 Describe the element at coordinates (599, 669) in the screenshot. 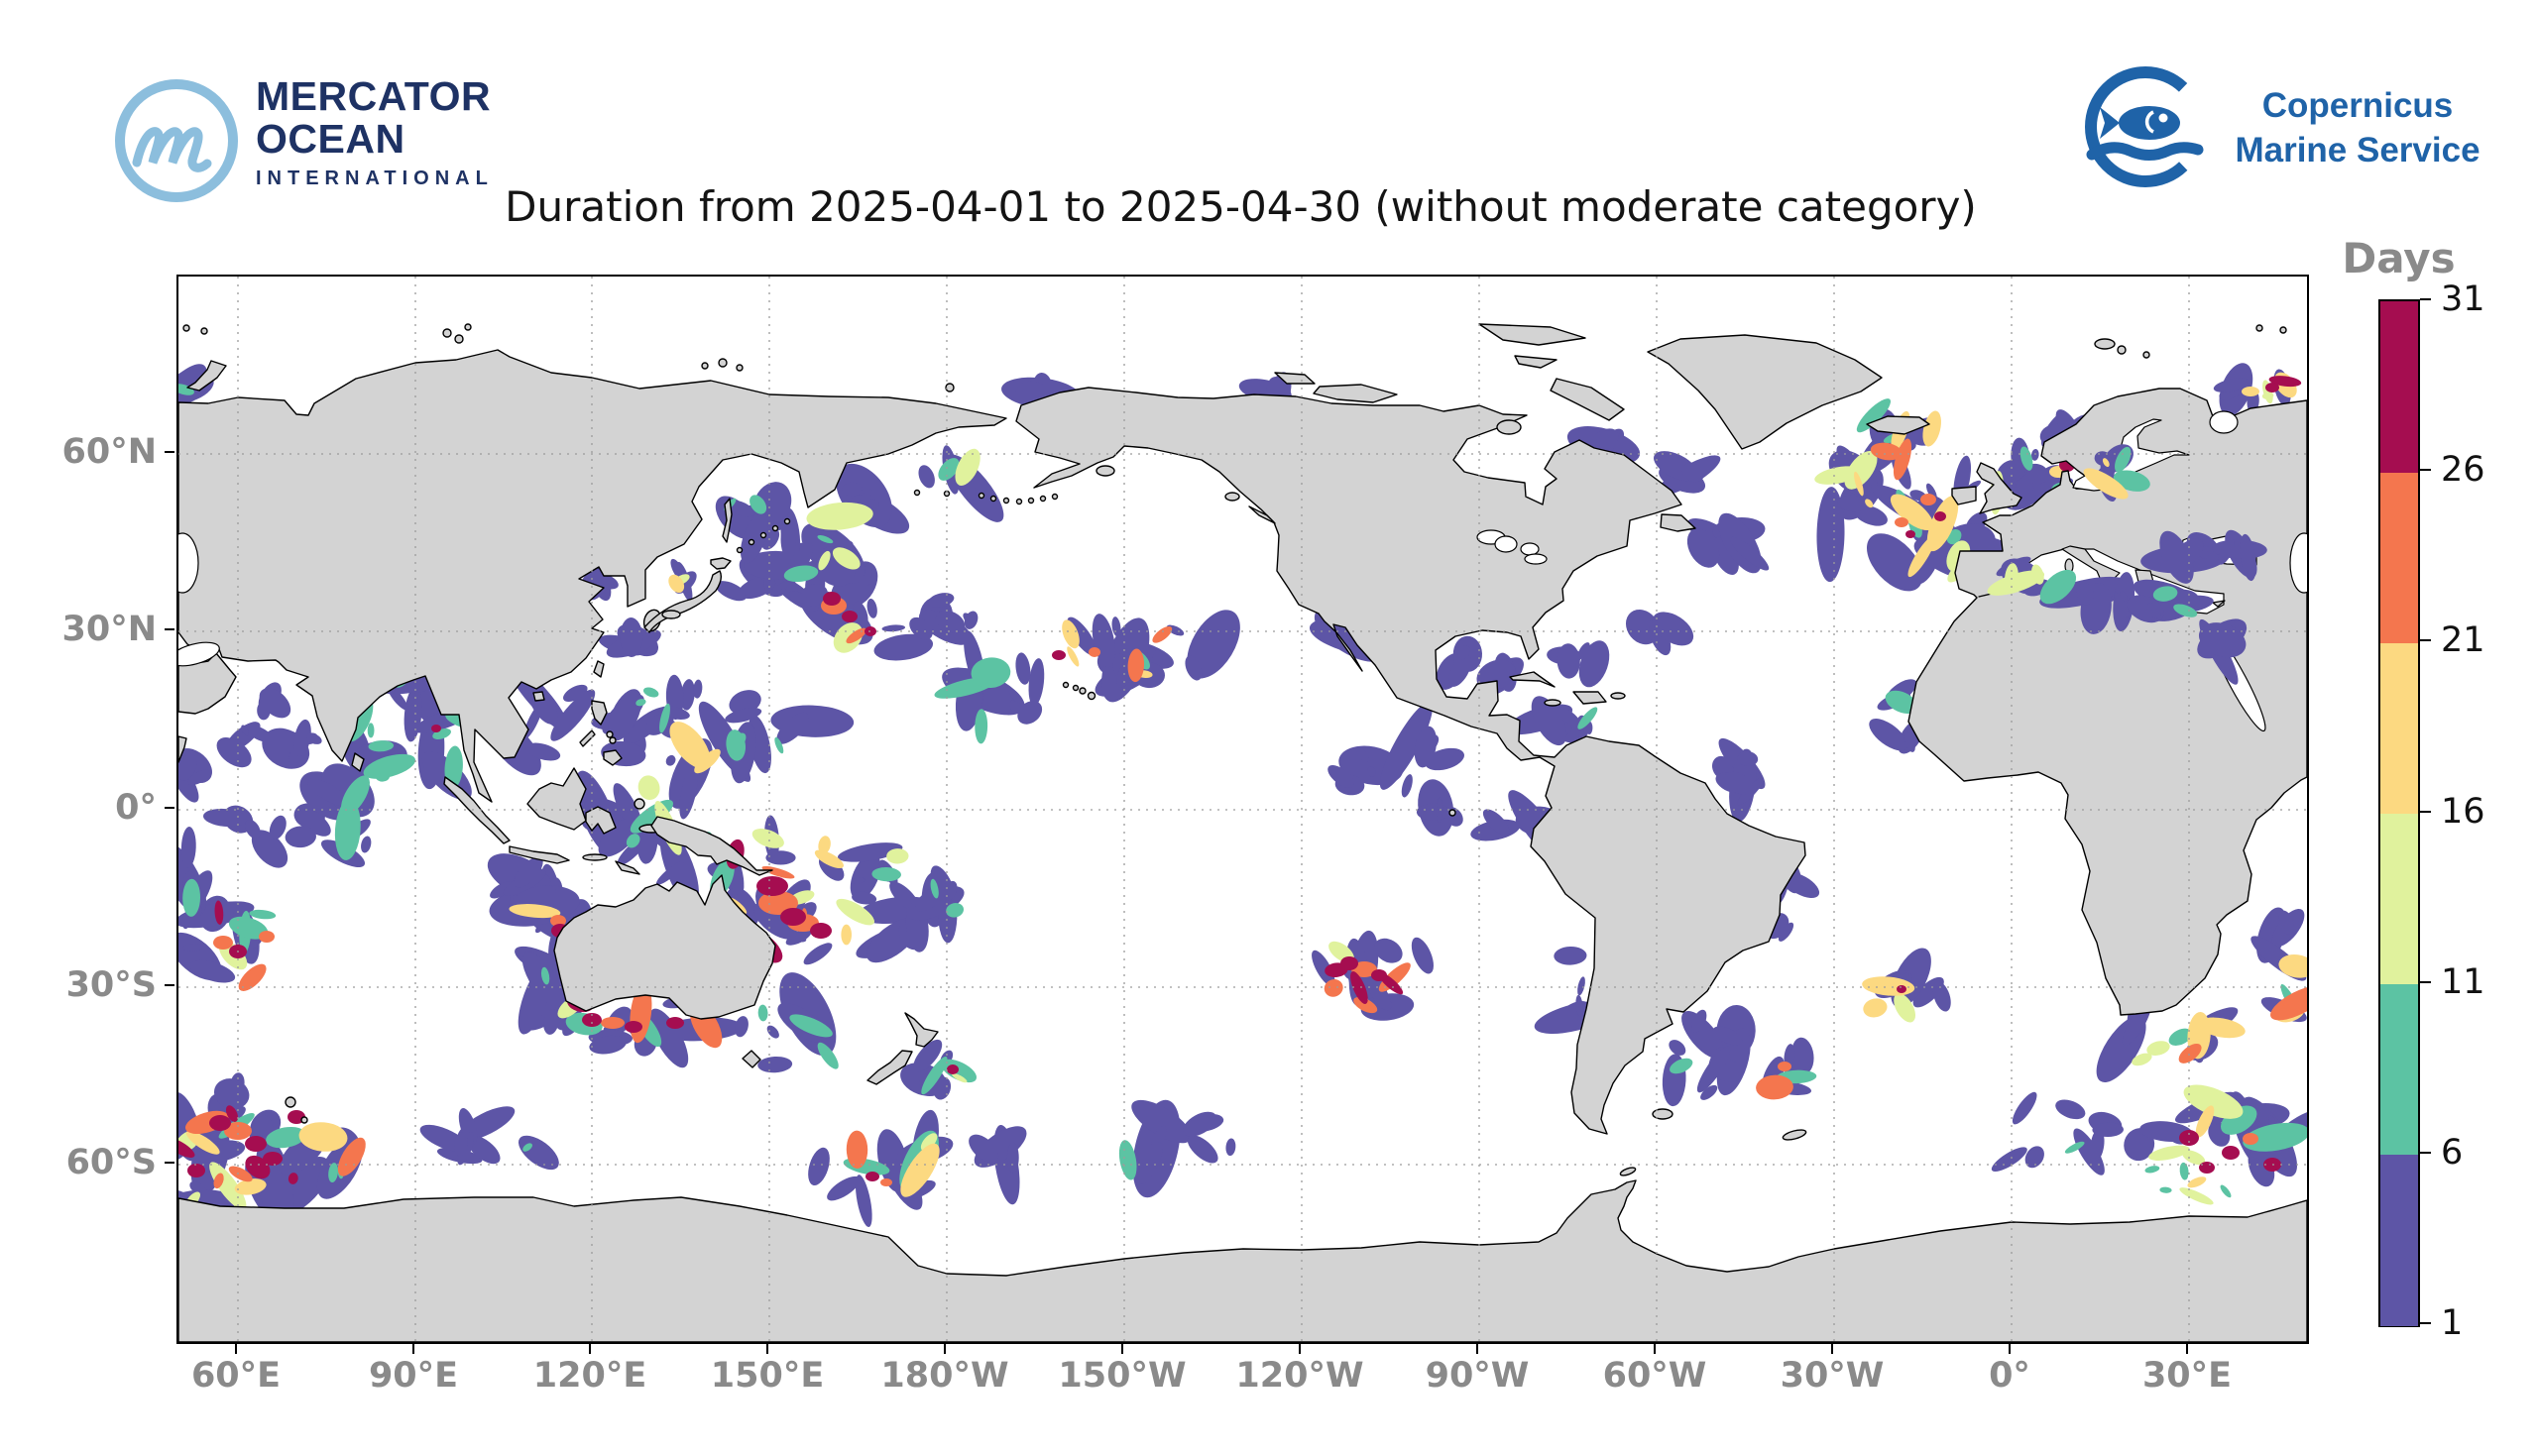

I see `land-taiwan` at that location.